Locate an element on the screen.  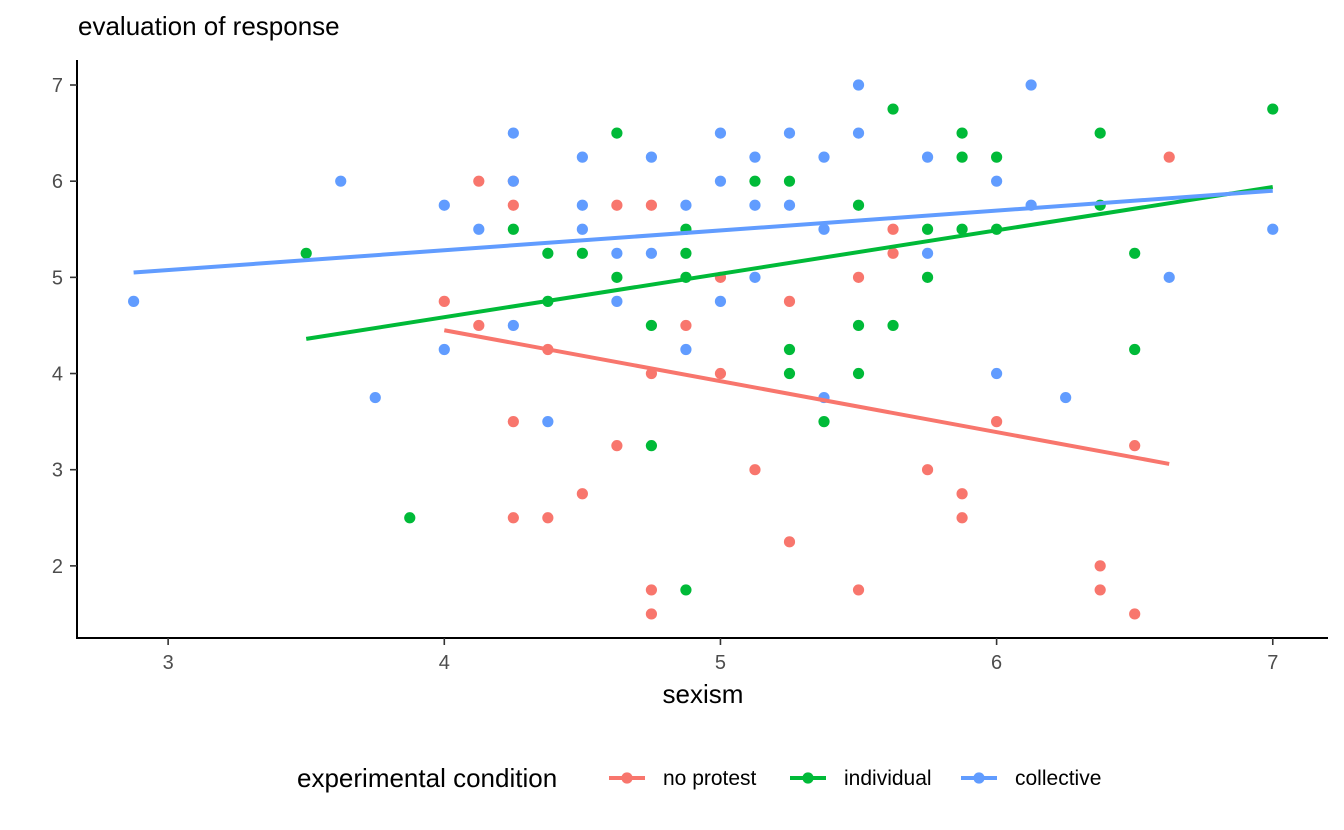
y-axis-title: evaluation of response is located at coordinates (209, 26).